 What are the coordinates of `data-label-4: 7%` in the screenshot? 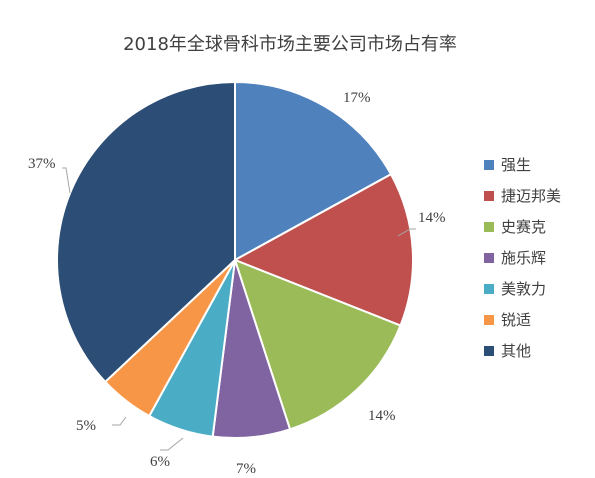 It's located at (246, 469).